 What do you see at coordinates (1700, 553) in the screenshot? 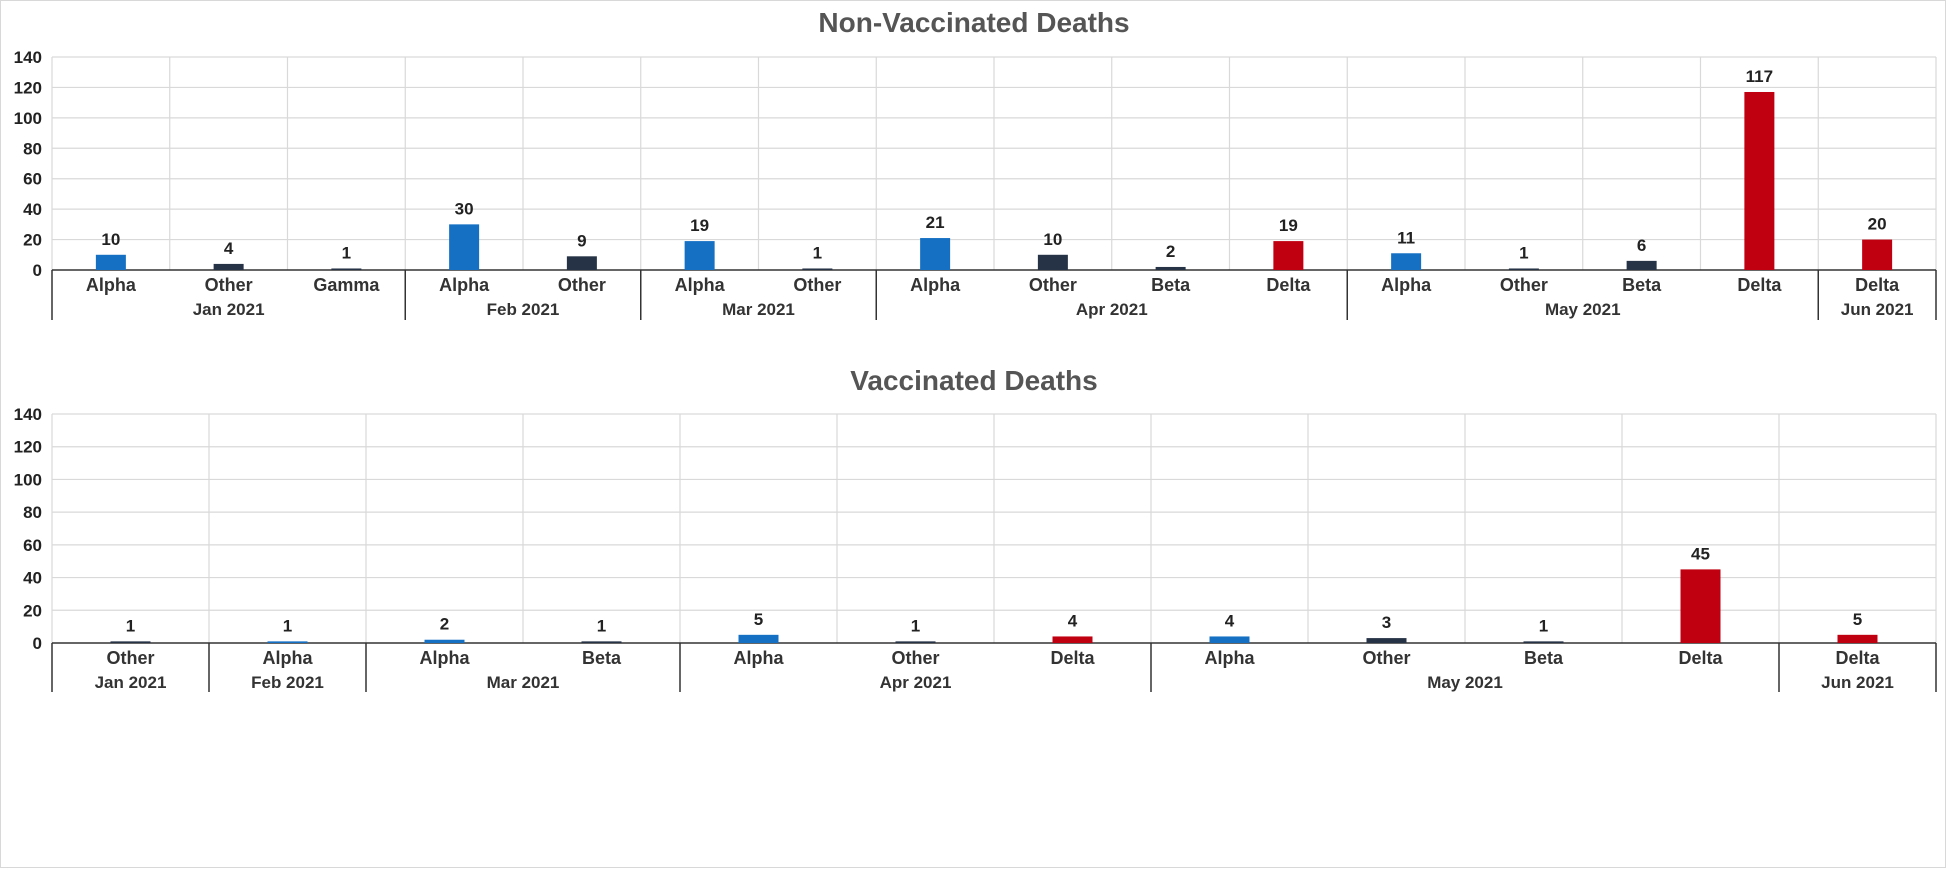
I see `data-label: 45` at bounding box center [1700, 553].